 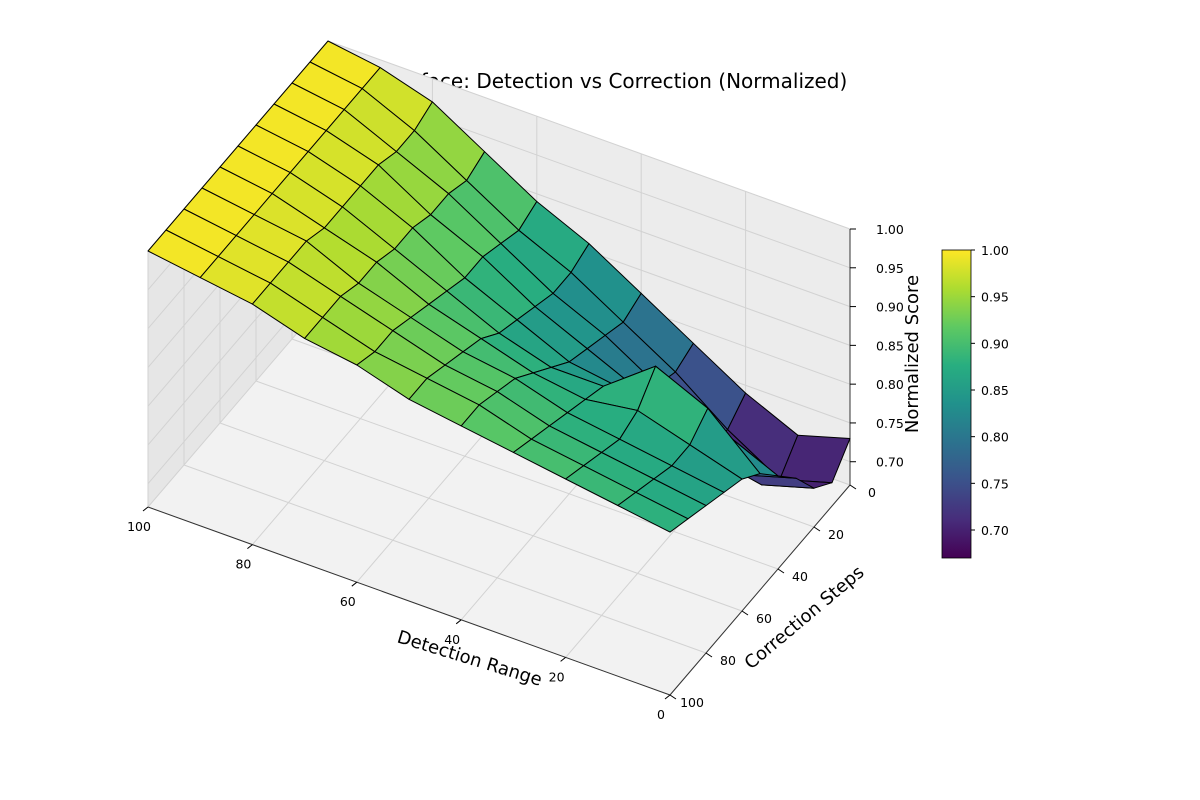 I want to click on colorbar-ticks: 0.70 0.75 0.80 0.85 0.90 0.95 1.00, so click(x=990, y=390).